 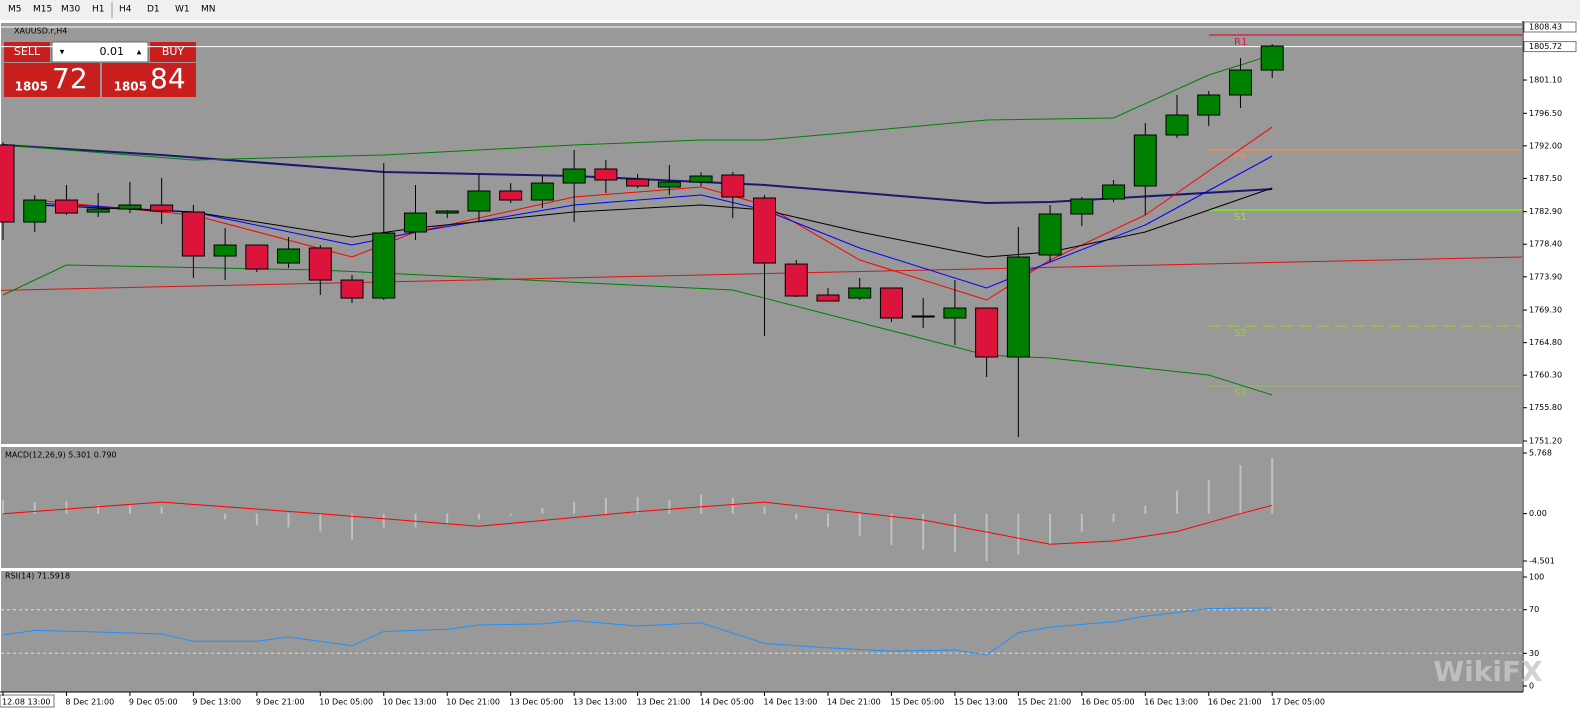 What do you see at coordinates (1240, 217) in the screenshot?
I see `pivot-label: S1` at bounding box center [1240, 217].